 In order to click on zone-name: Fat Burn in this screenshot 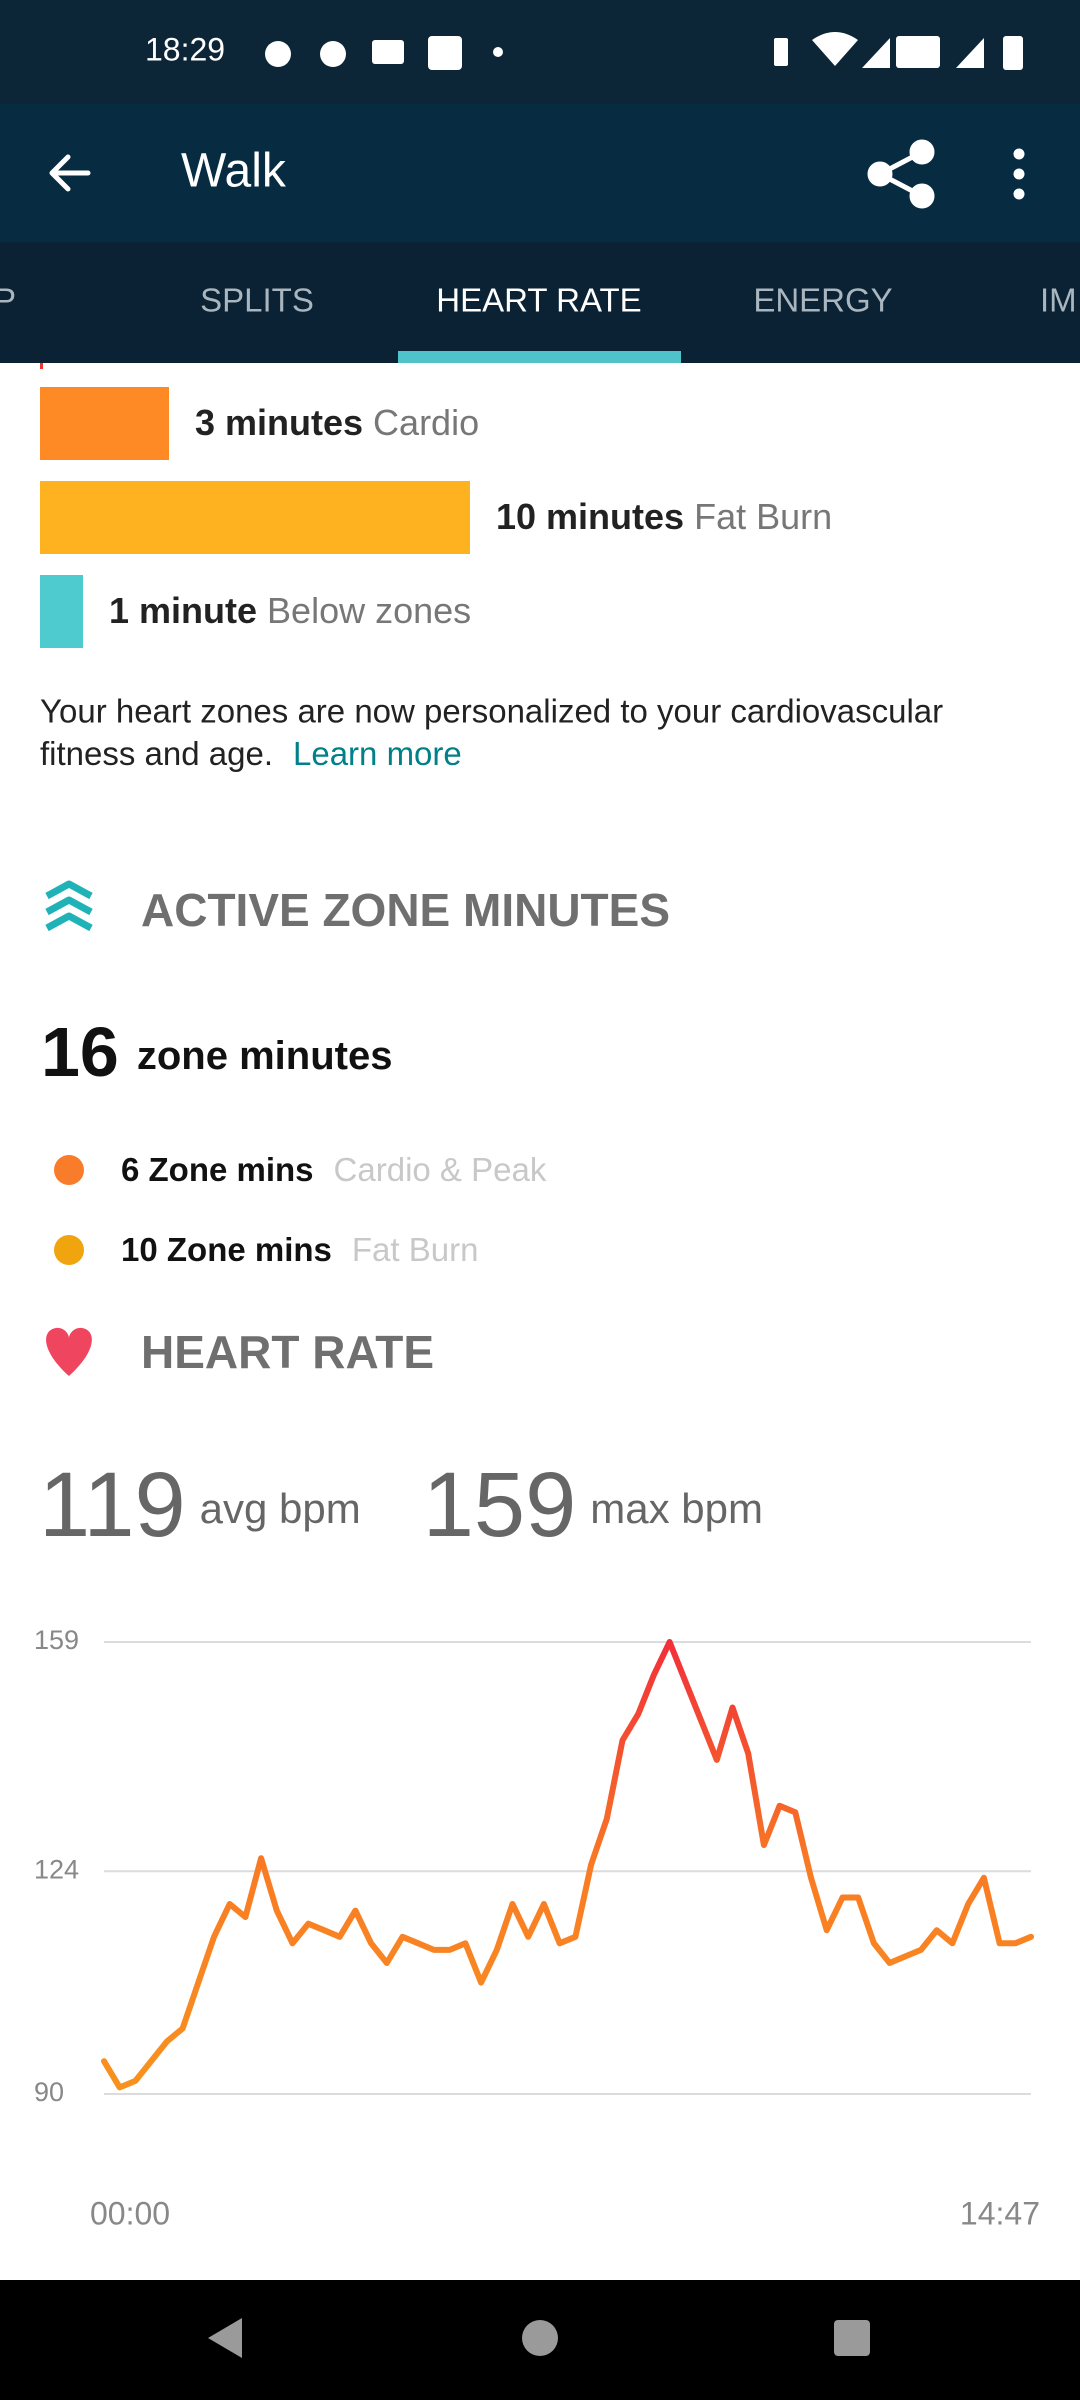, I will do `click(763, 516)`.